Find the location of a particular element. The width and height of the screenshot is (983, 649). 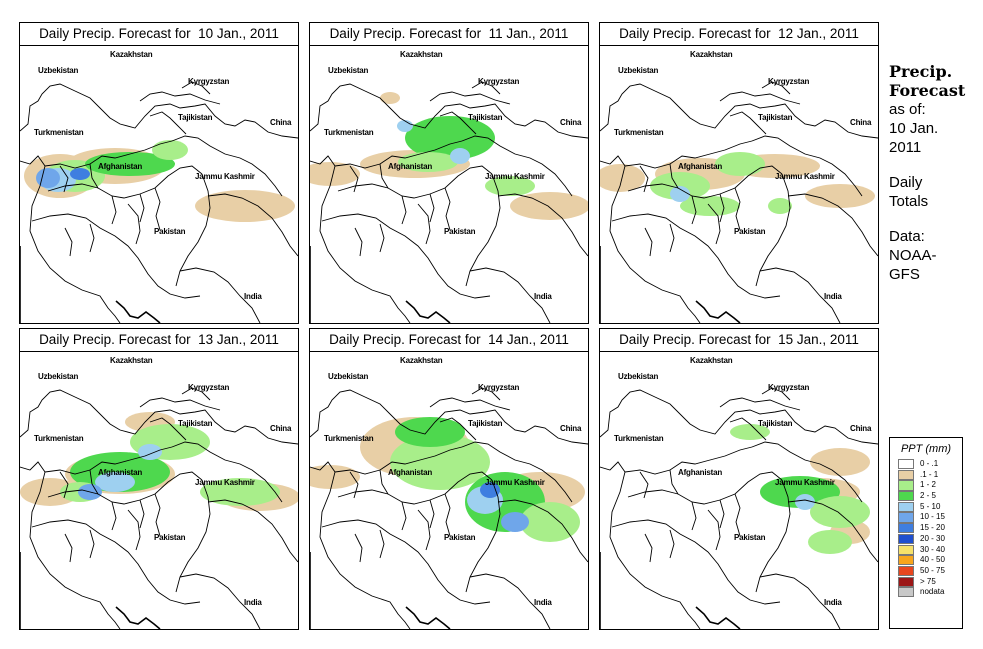

legend-range-label: 1 - 2 is located at coordinates (928, 485).